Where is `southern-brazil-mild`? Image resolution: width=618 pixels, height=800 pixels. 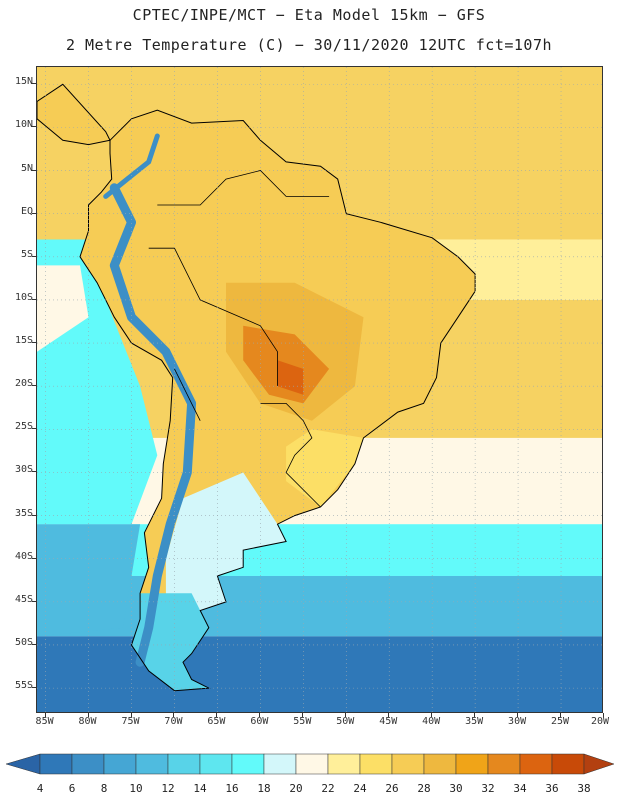 southern-brazil-mild is located at coordinates (325, 468).